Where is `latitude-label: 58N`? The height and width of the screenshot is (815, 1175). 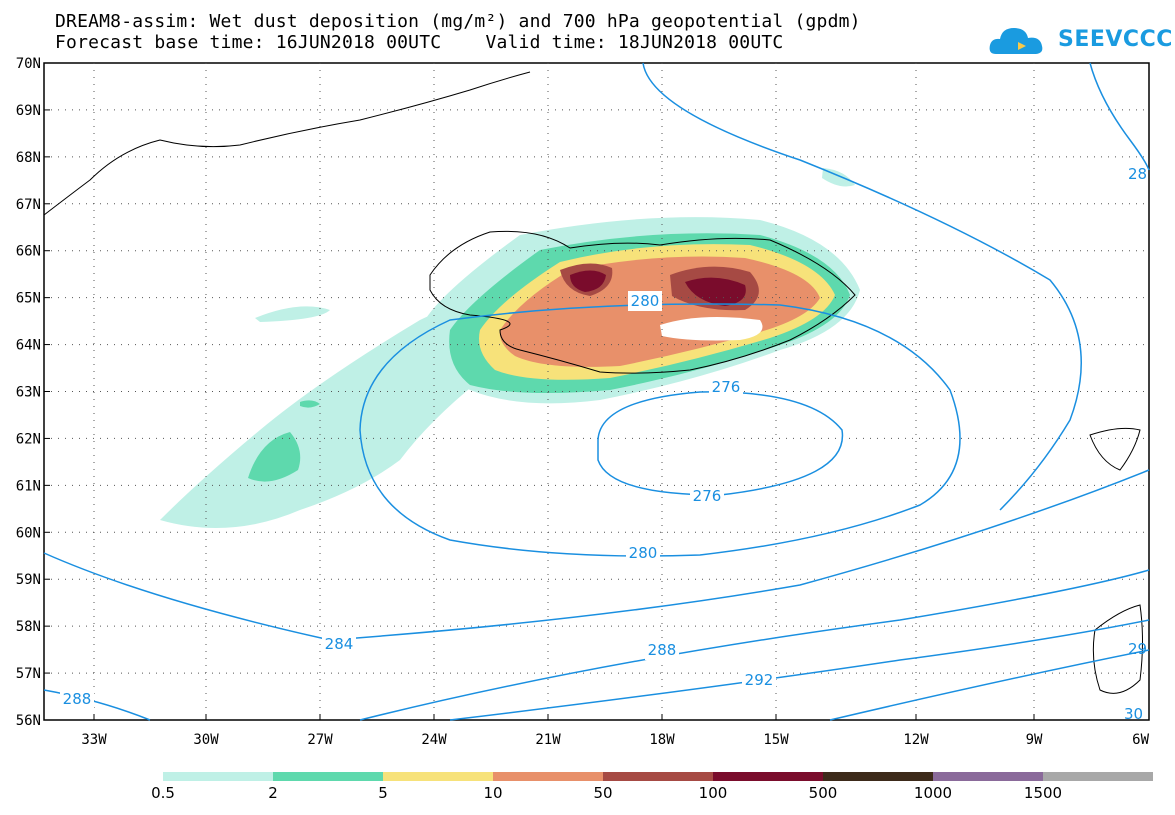
latitude-label: 58N is located at coordinates (28, 627).